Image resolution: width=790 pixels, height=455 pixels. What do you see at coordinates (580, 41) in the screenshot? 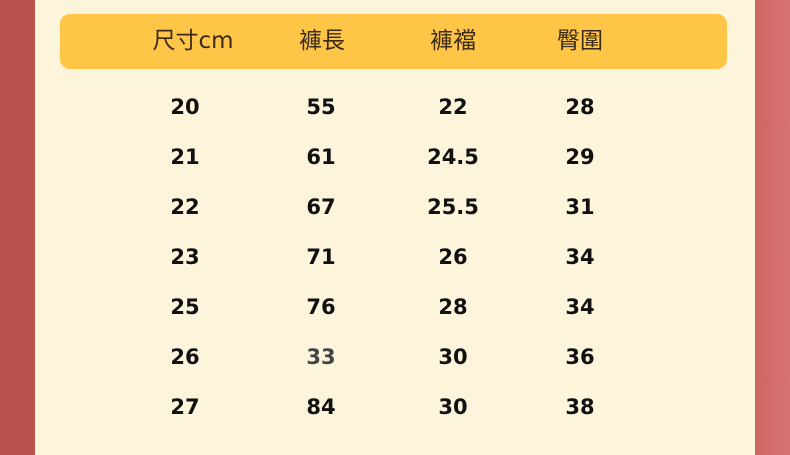
I see `header-hip: 臀圍` at bounding box center [580, 41].